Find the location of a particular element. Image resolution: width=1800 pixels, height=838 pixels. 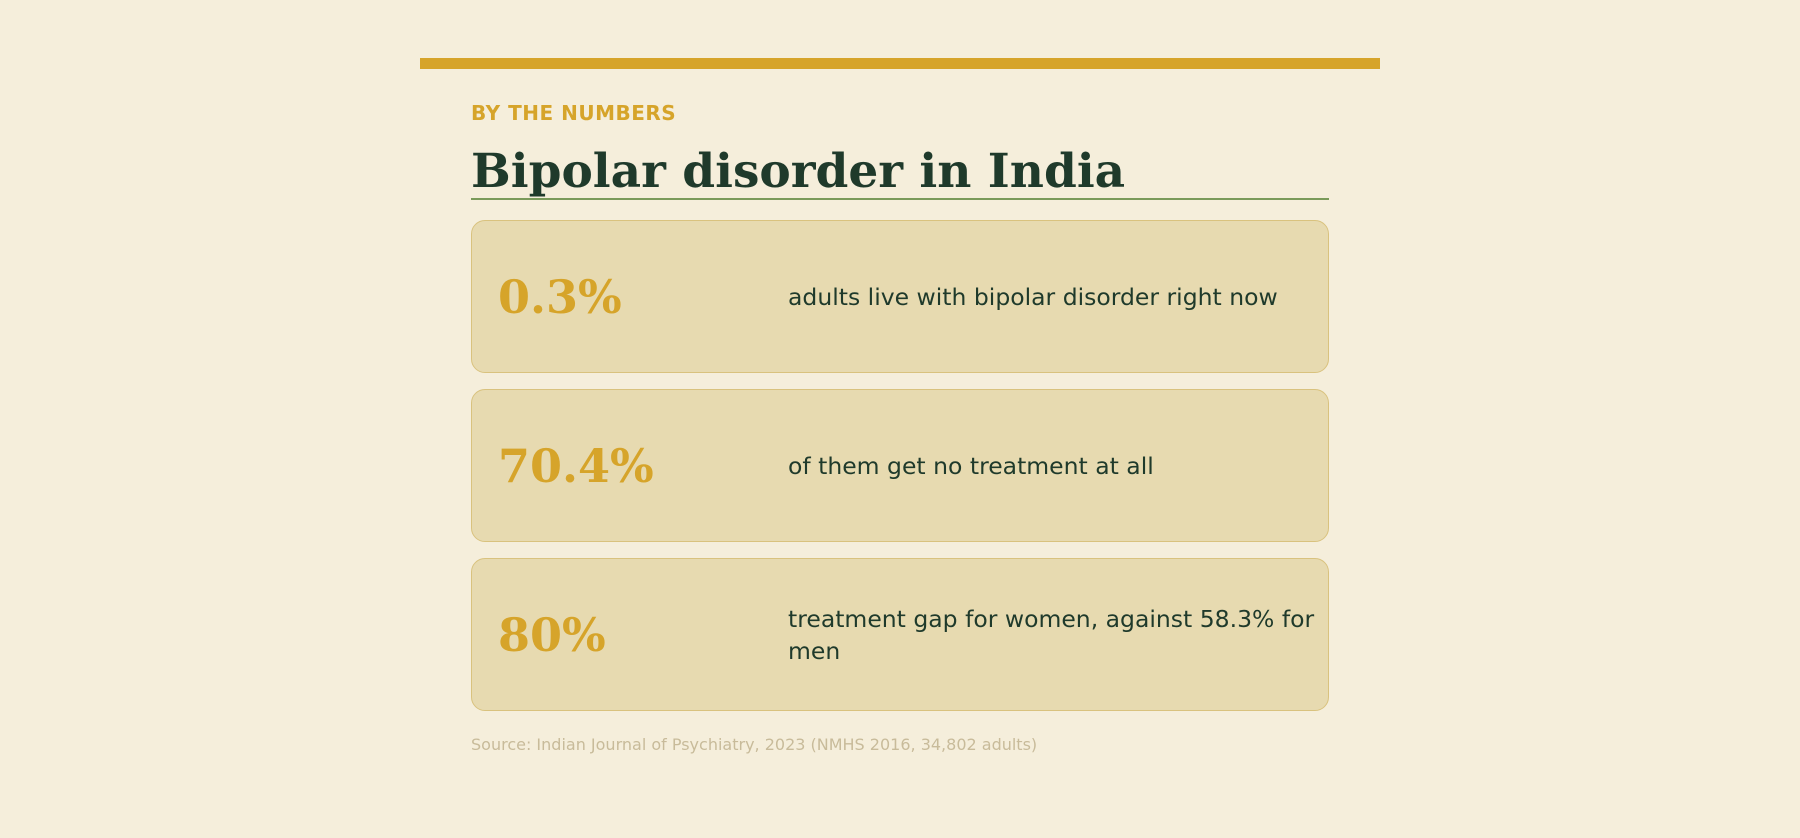

stat-value: 70.4% is located at coordinates (576, 465).